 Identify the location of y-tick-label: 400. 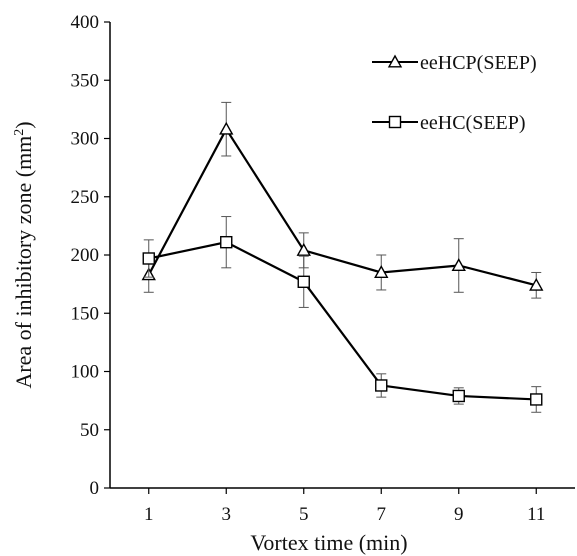
(85, 22).